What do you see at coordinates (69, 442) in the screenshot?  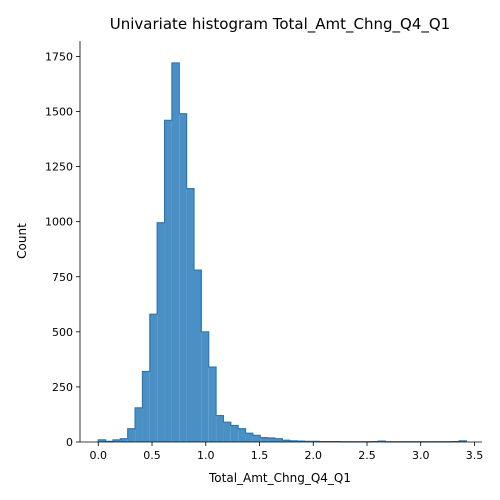 I see `y-tick-label: 0` at bounding box center [69, 442].